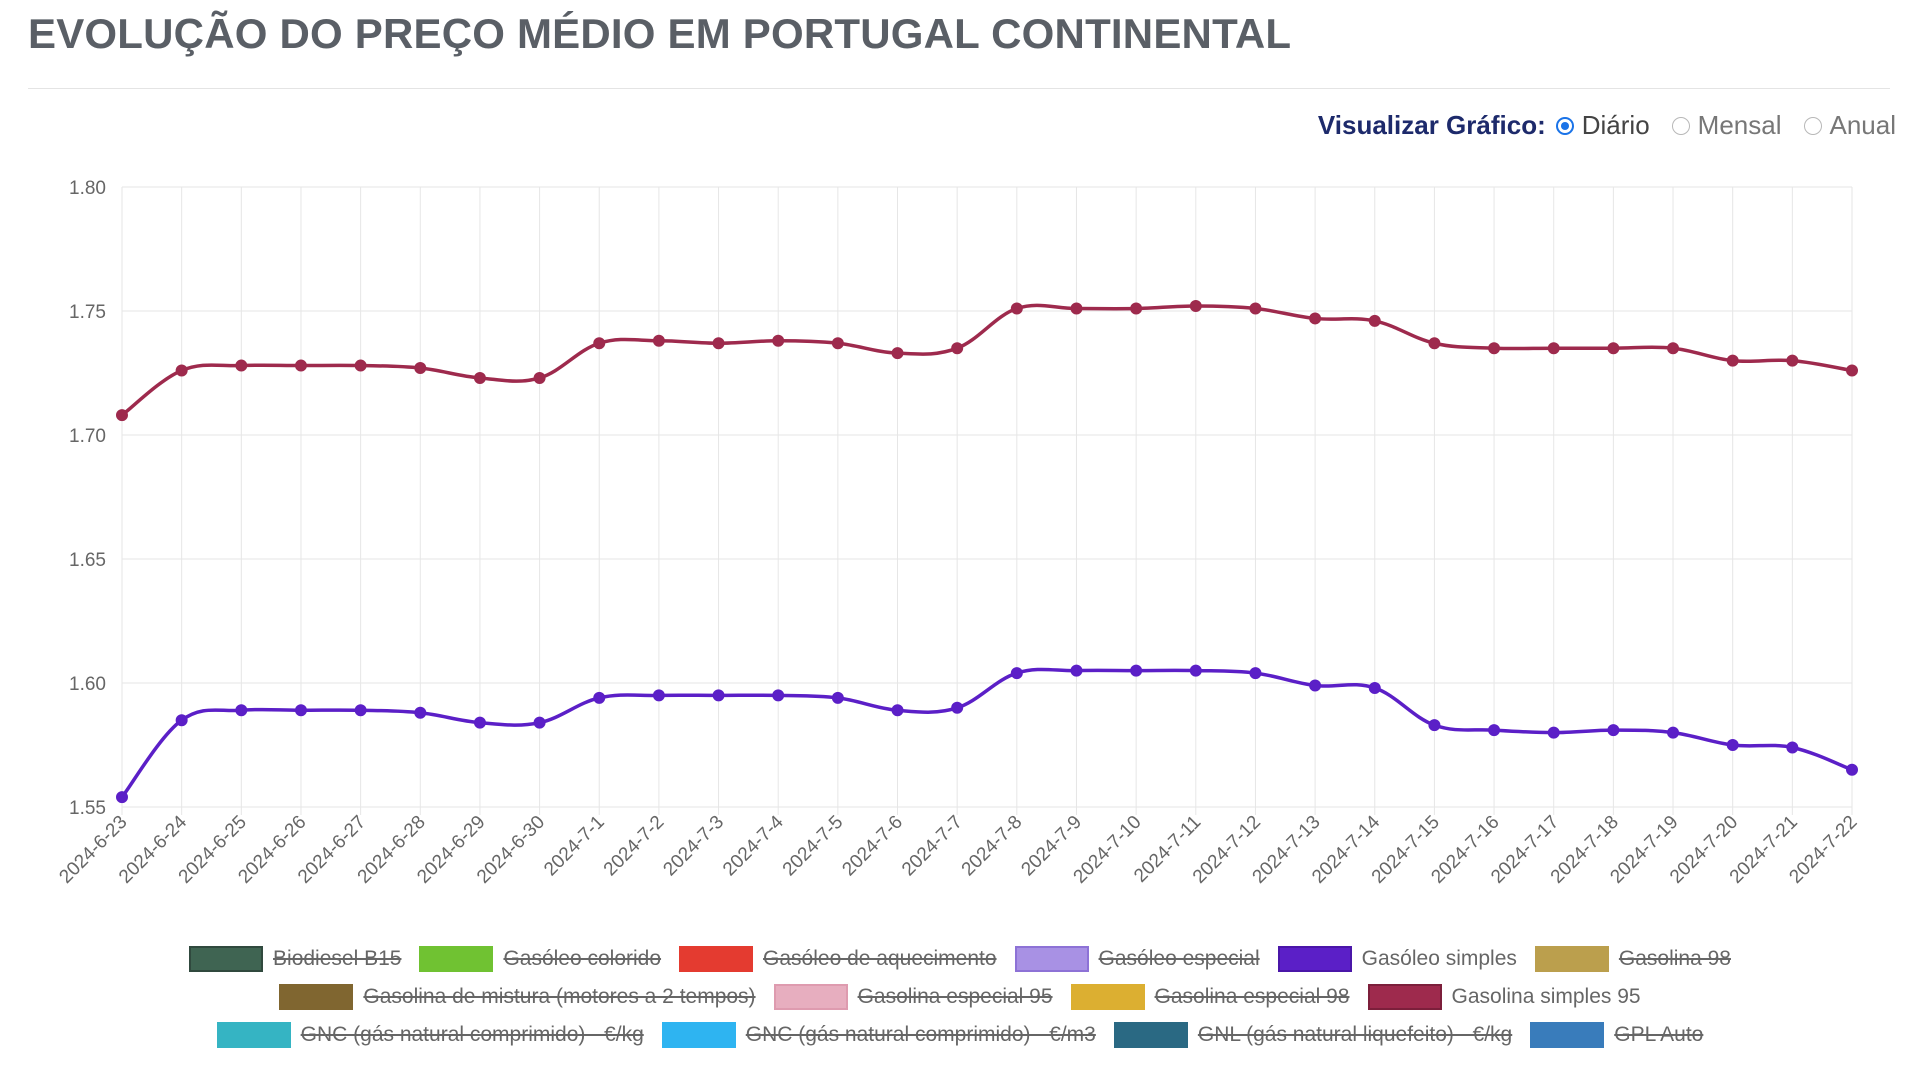  I want to click on legend-item: Gasolina especial 98, so click(1210, 997).